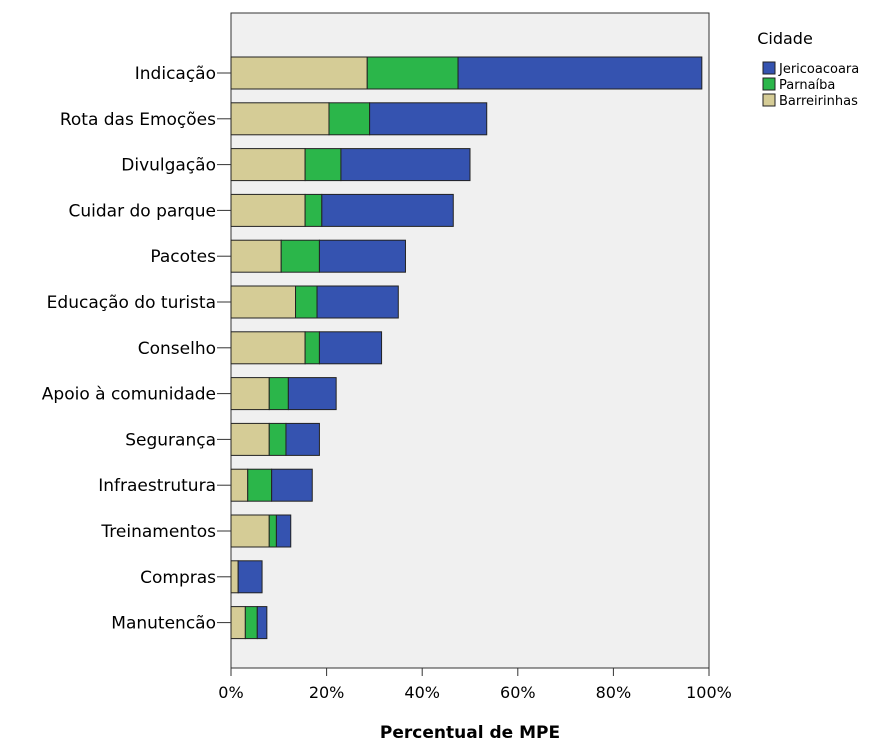 This screenshot has width=881, height=744. I want to click on legend-swatch-parnaiba, so click(769, 84).